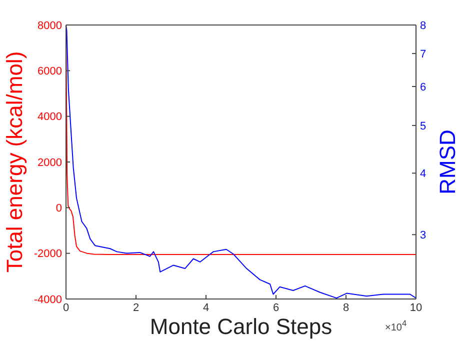  Describe the element at coordinates (50, 72) in the screenshot. I see `y-tick-label: 6000` at that location.